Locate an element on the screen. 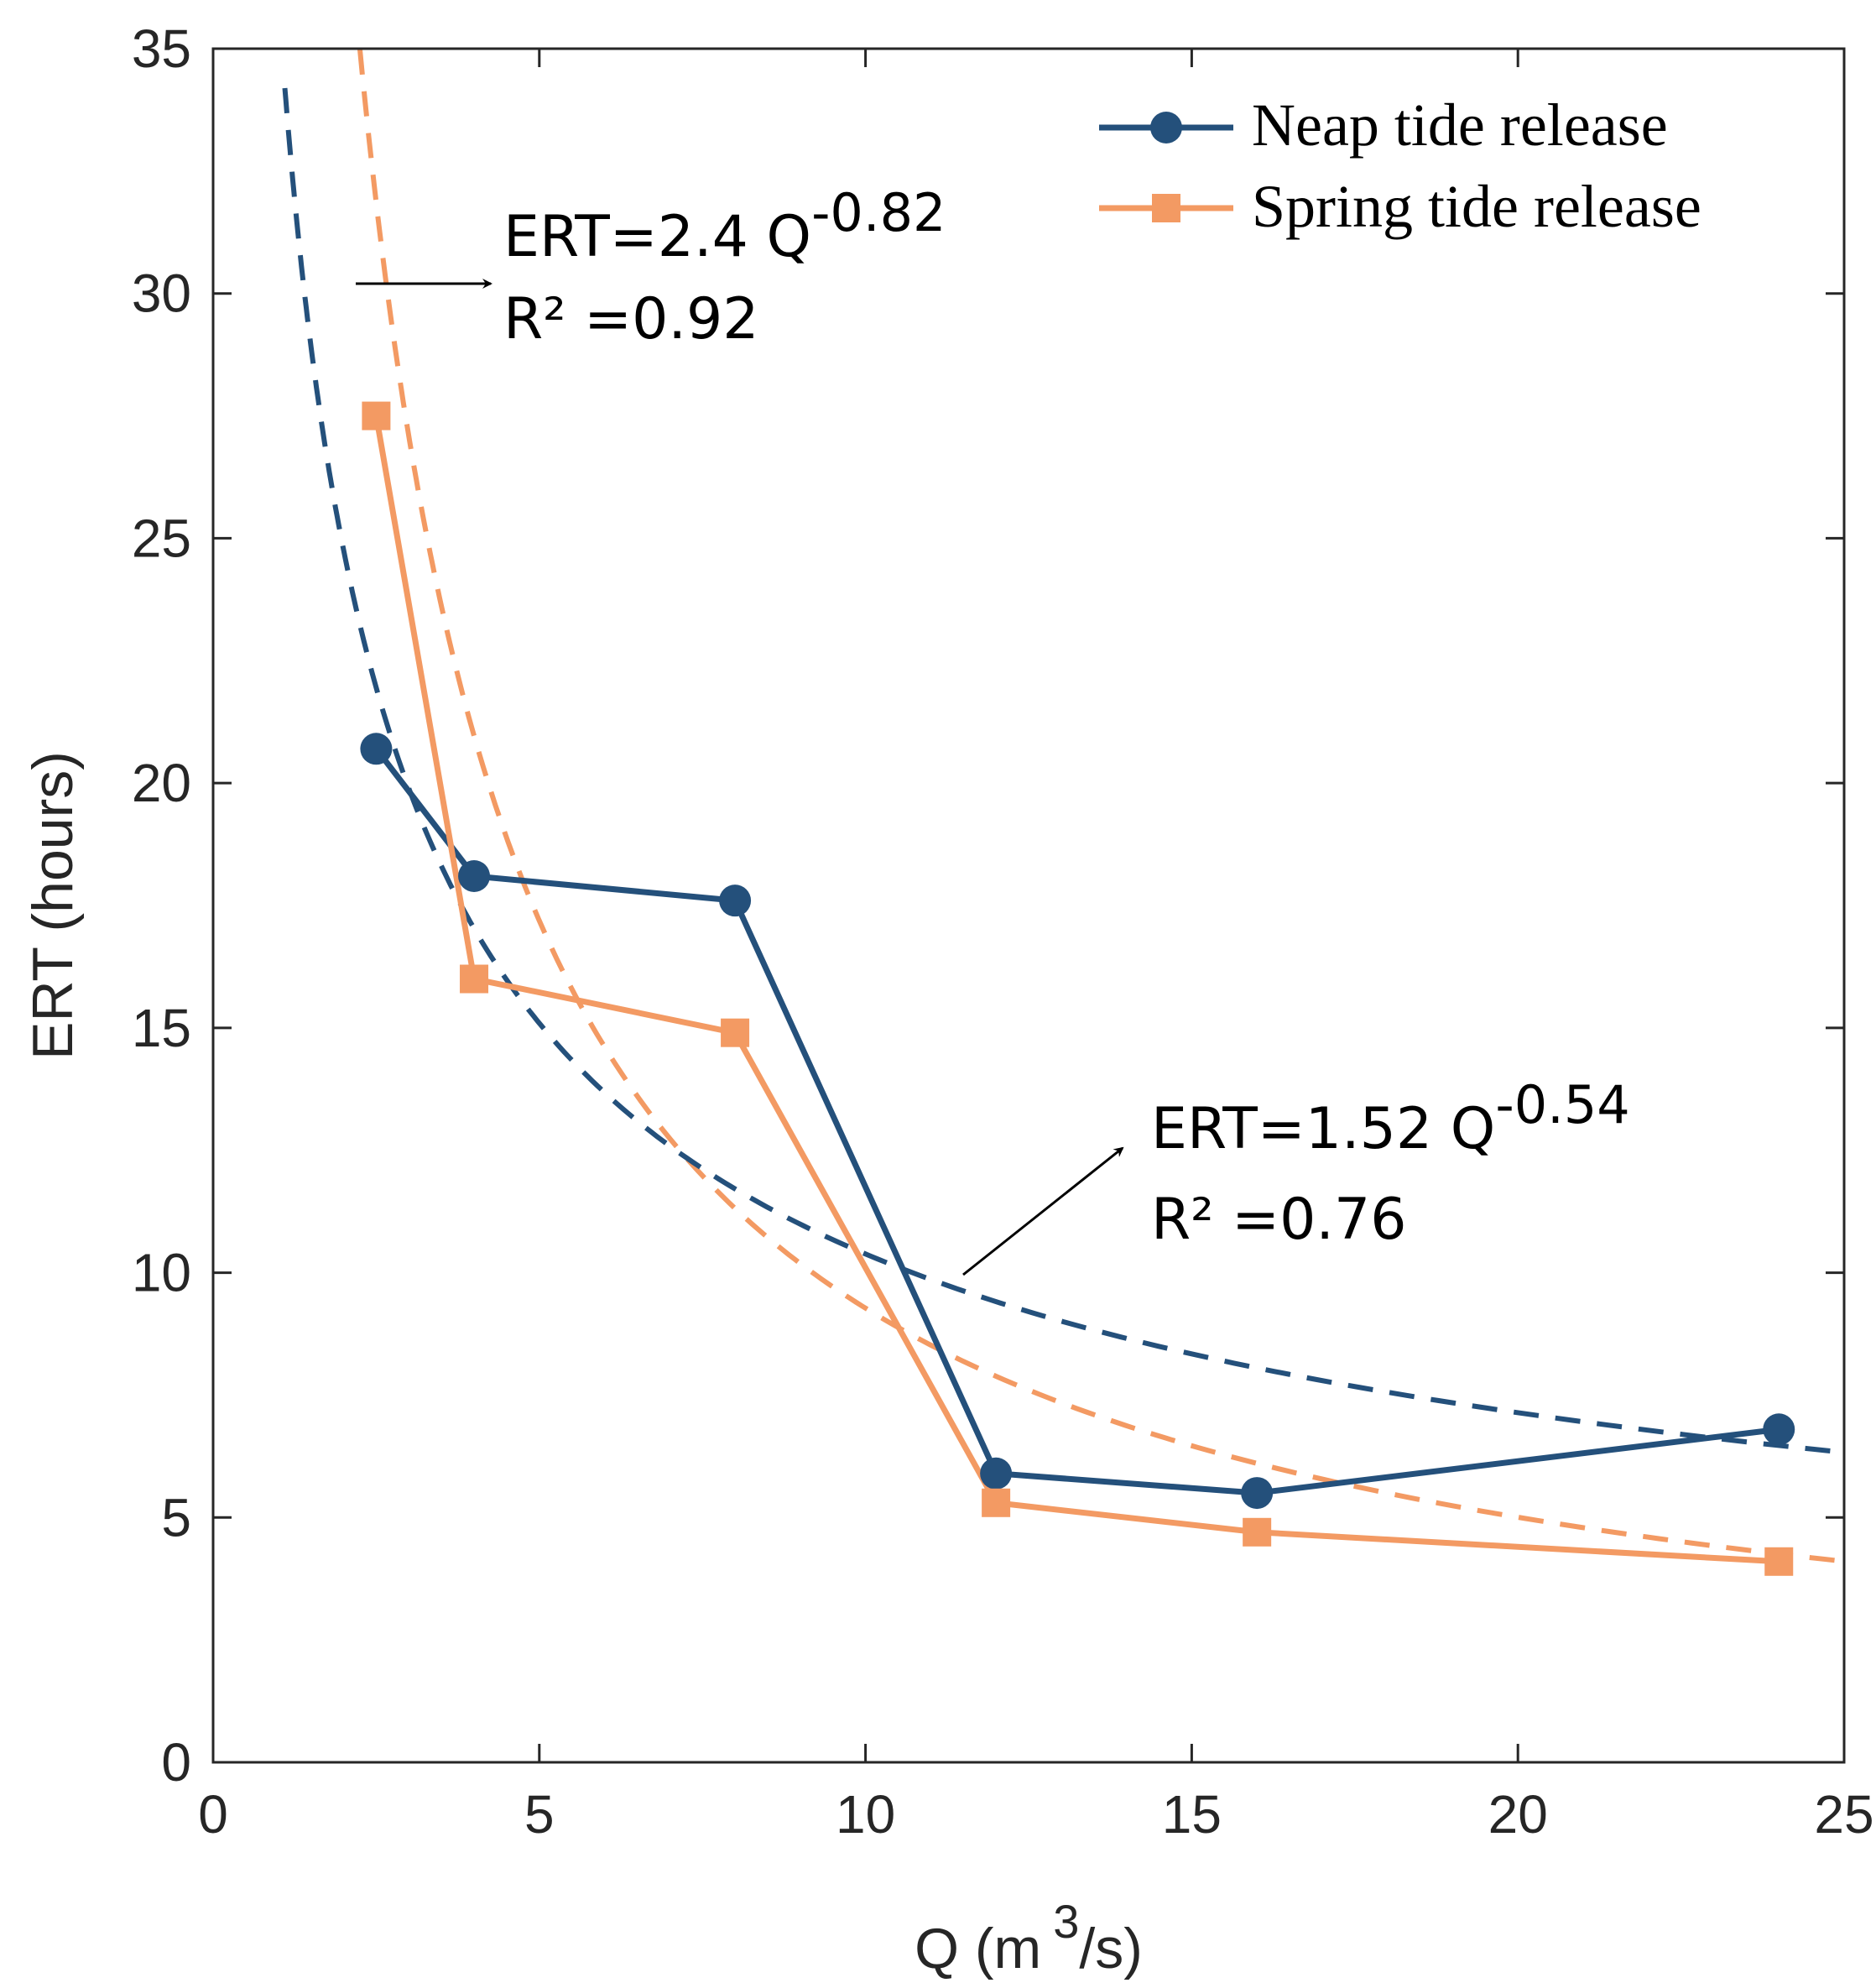 This screenshot has width=1876, height=1983. y-tick-label: 25 is located at coordinates (161, 538).